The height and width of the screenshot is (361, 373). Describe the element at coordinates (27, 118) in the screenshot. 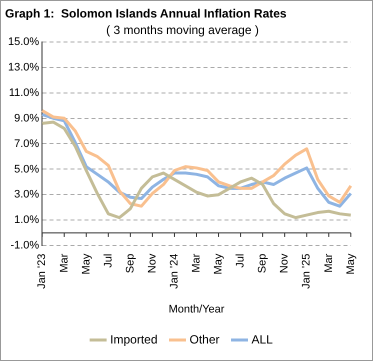

I see `y-tick-label: 9.0%` at that location.